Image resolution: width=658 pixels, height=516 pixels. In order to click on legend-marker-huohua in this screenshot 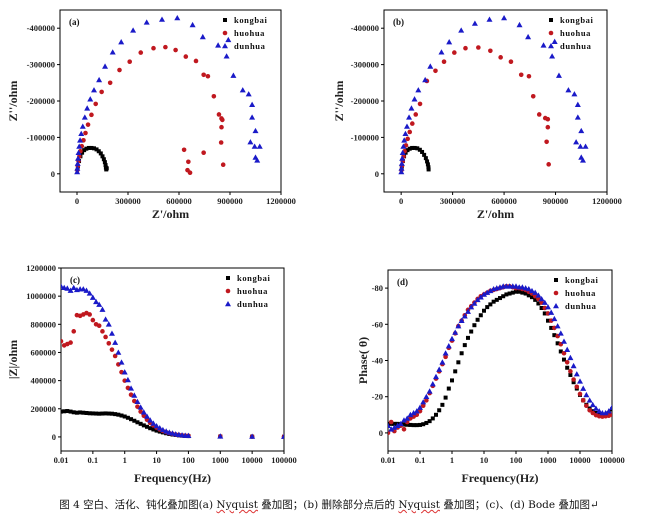, I will do `click(556, 293)`.